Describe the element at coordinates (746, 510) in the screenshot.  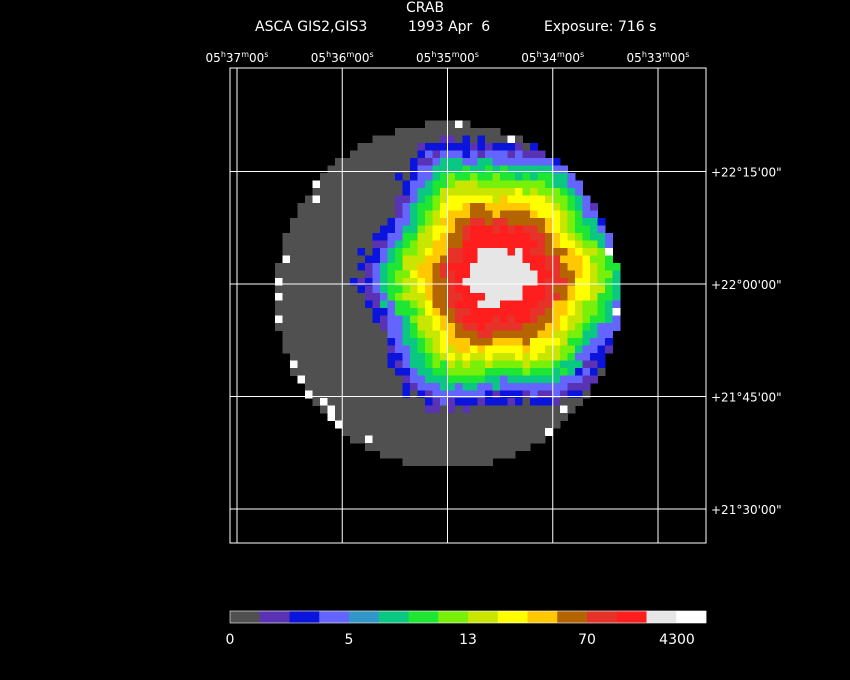
I see `dec-tick-label: +21°30'00"` at that location.